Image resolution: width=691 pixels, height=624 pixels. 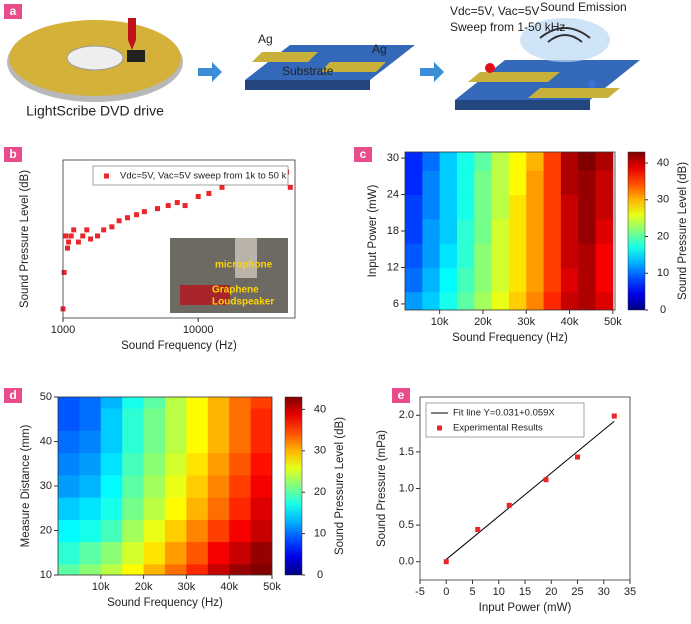 What do you see at coordinates (205, 295) in the screenshot?
I see `inset-detail` at bounding box center [205, 295].